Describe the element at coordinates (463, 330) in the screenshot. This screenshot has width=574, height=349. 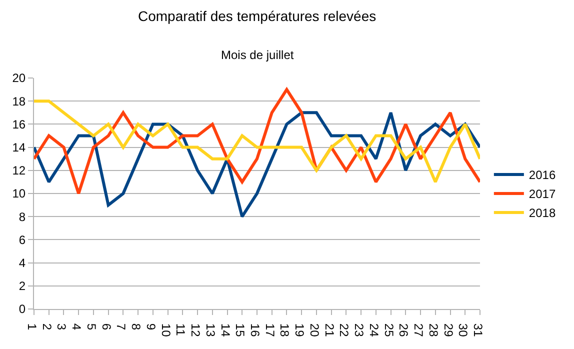
I see `x-tick-label: 30` at that location.